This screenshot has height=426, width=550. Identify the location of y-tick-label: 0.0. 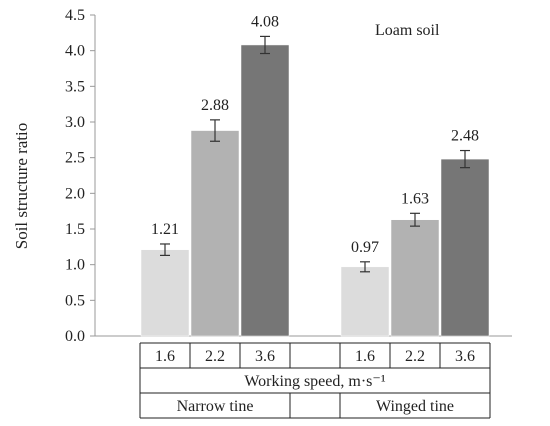
(75, 336).